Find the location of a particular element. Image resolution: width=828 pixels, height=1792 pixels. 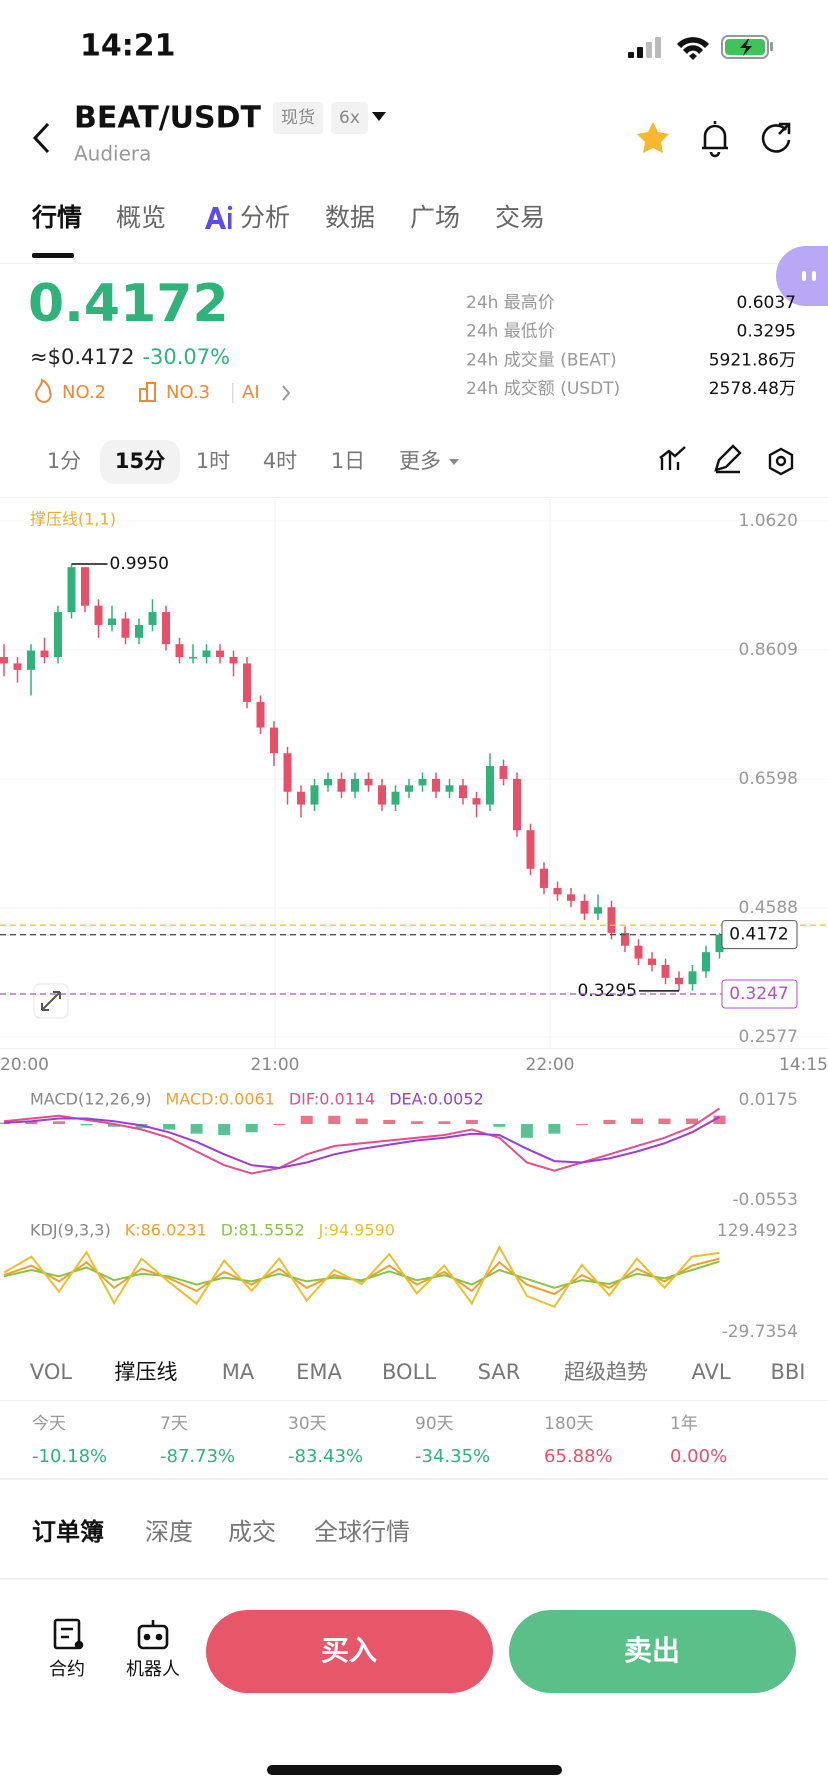

timeframe: 15分 is located at coordinates (140, 461).